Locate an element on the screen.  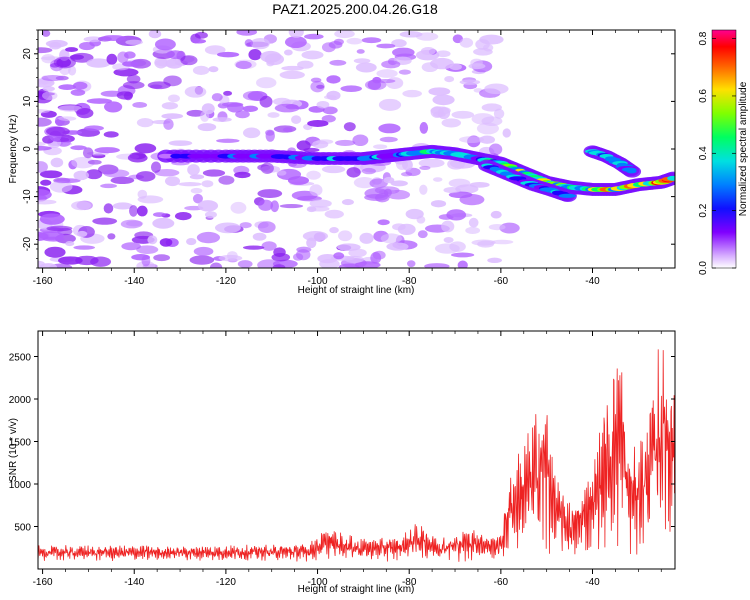
colorbar is located at coordinates (724, 149).